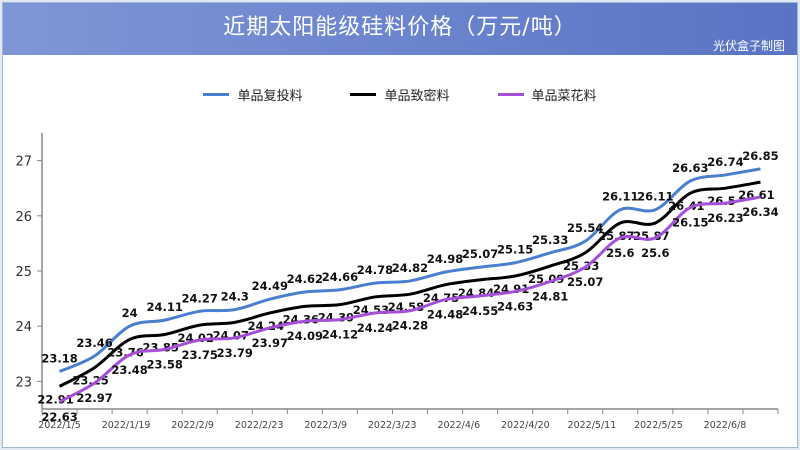 The width and height of the screenshot is (800, 450). What do you see at coordinates (125, 352) in the screenshot?
I see `data-label: 23.76` at bounding box center [125, 352].